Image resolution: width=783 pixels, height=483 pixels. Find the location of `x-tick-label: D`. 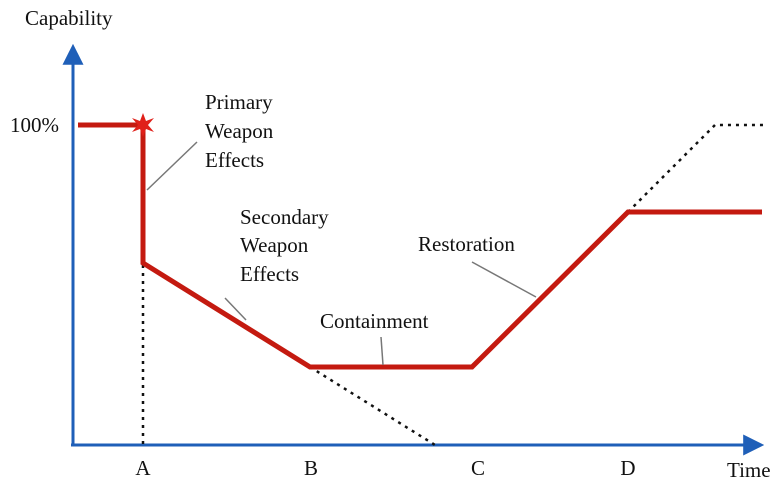

x-tick-label: D is located at coordinates (627, 468).